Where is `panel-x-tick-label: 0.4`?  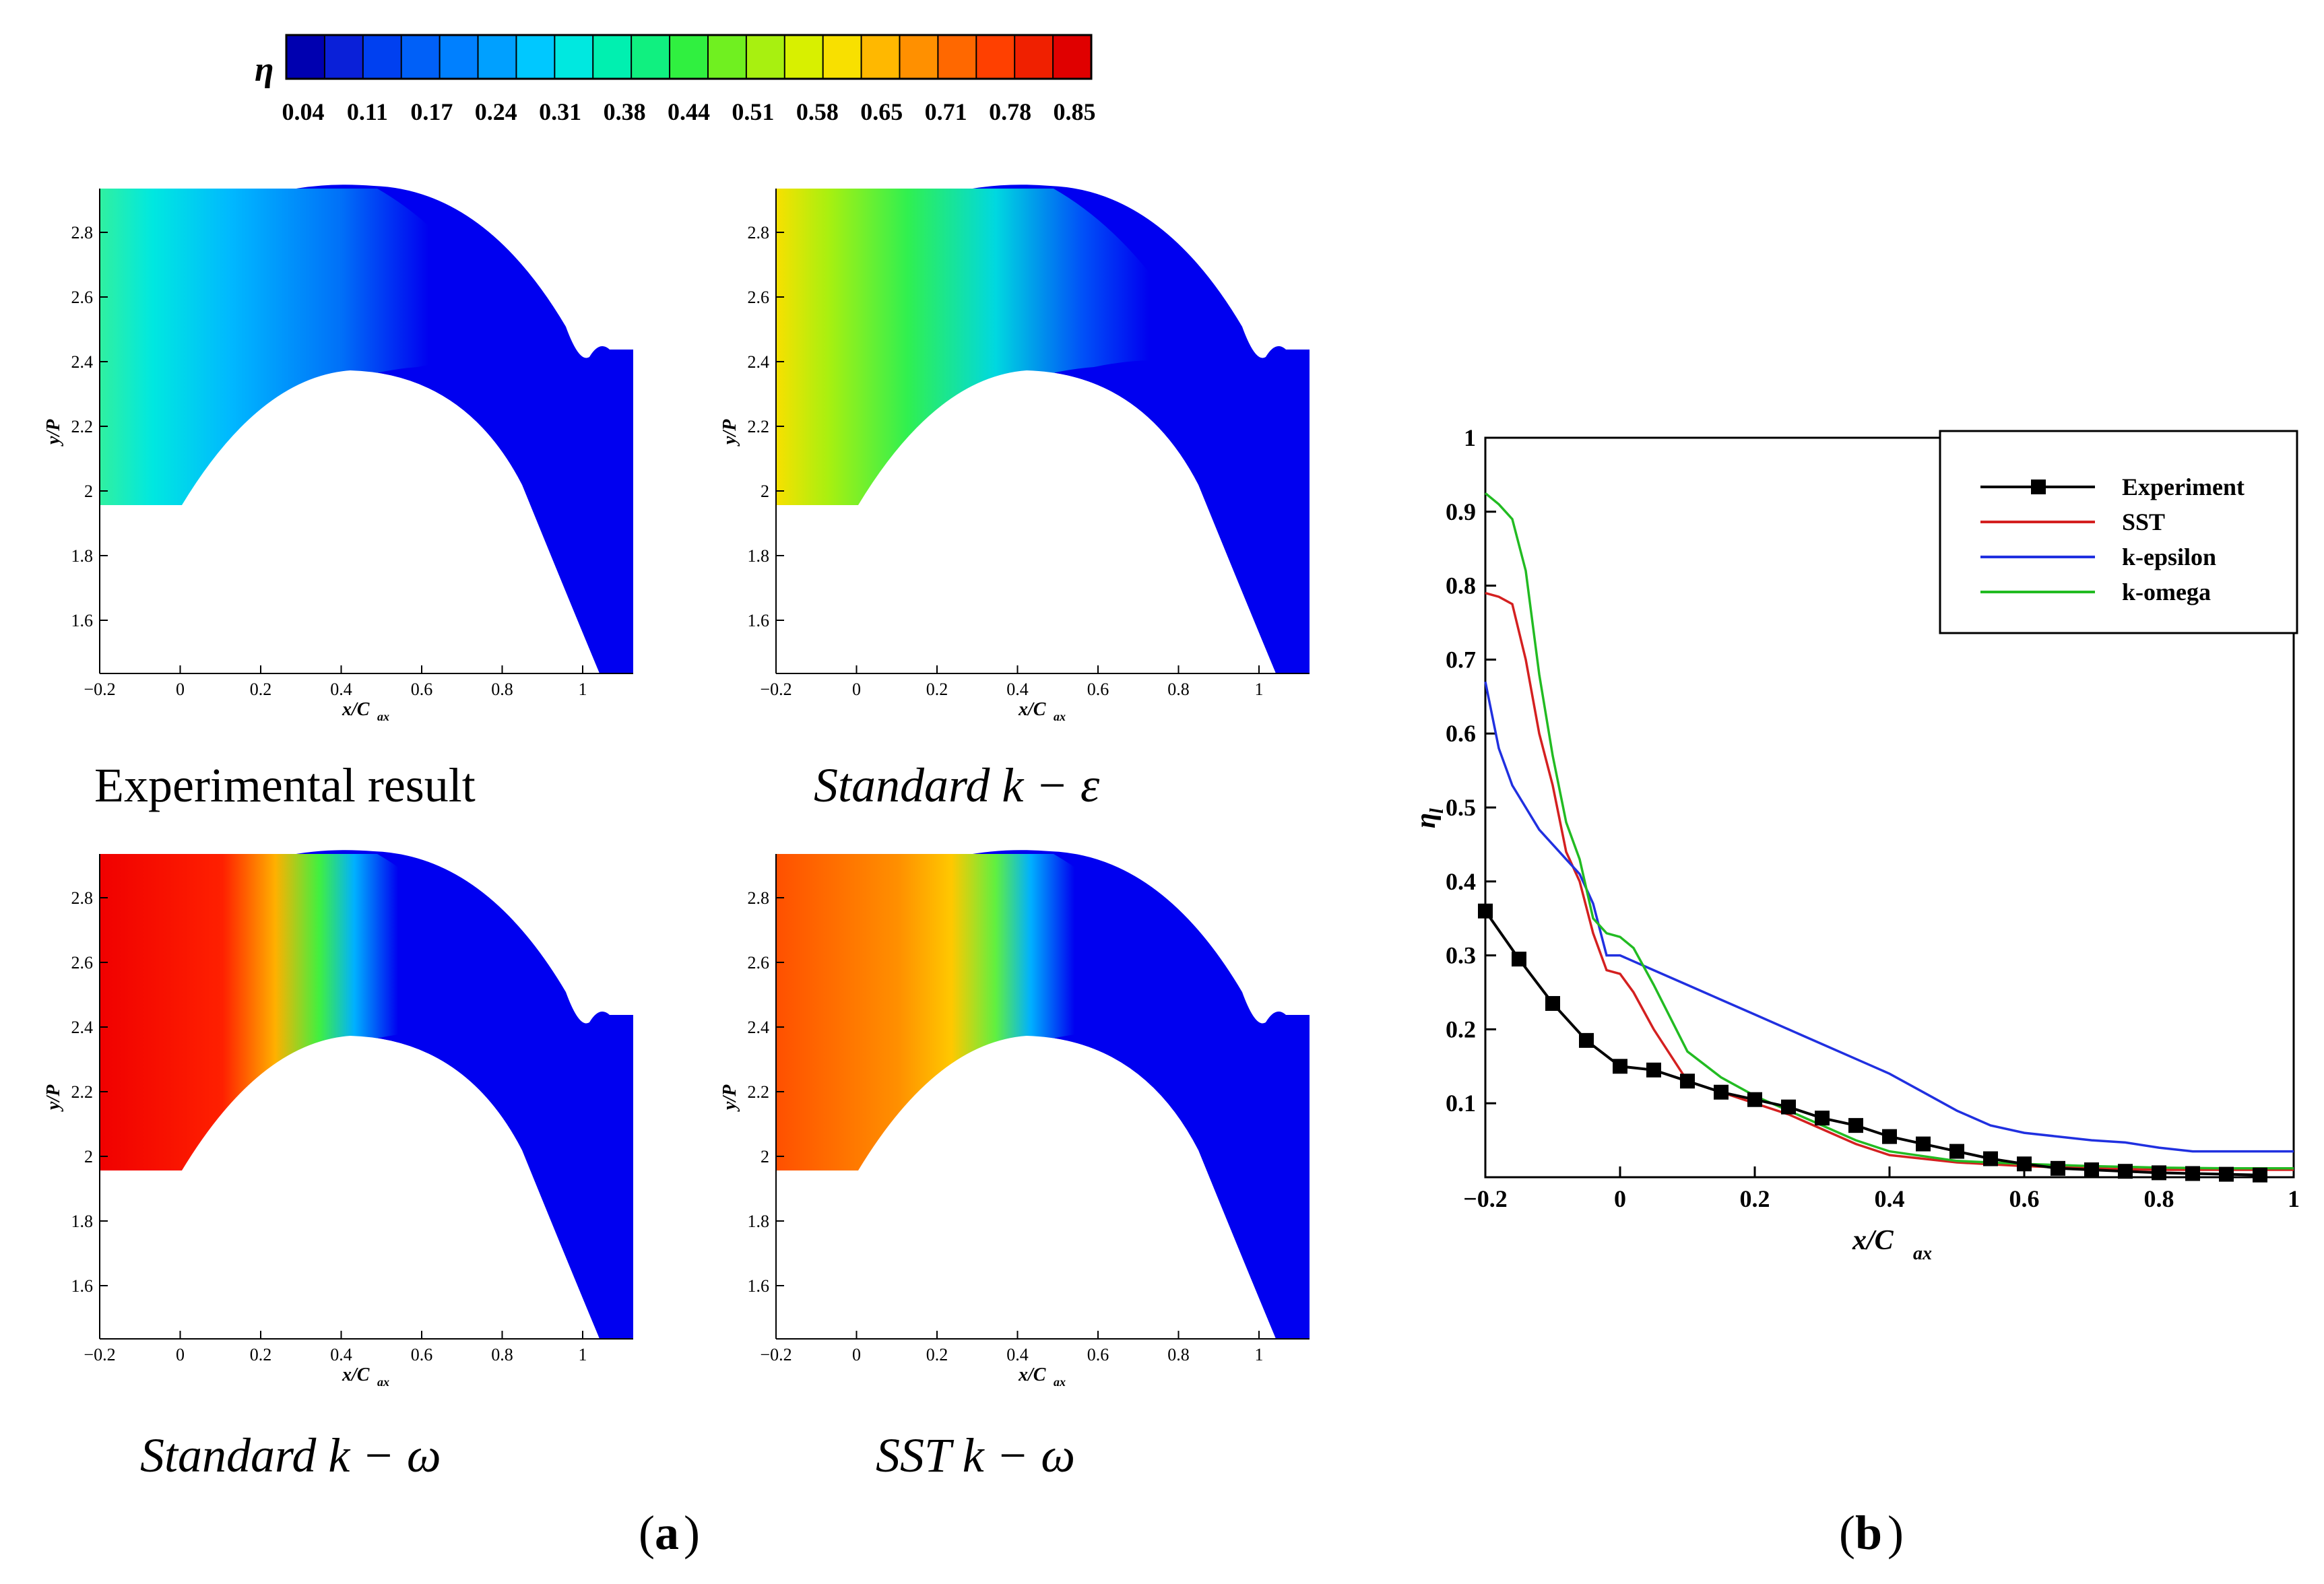 panel-x-tick-label: 0.4 is located at coordinates (1017, 689).